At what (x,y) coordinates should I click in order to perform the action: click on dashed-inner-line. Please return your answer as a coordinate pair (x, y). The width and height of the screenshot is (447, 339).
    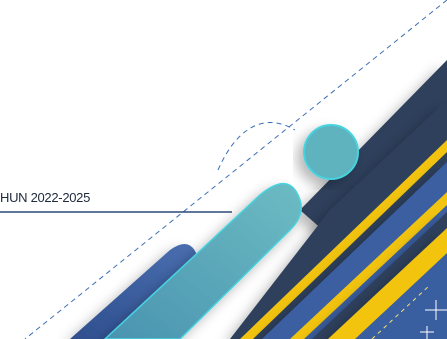
    Looking at the image, I should click on (401, 311).